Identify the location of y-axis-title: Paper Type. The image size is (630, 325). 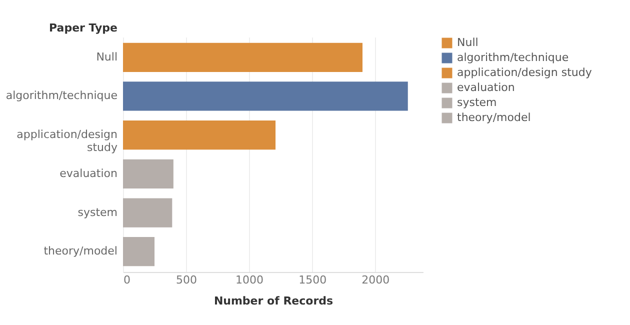
(83, 28).